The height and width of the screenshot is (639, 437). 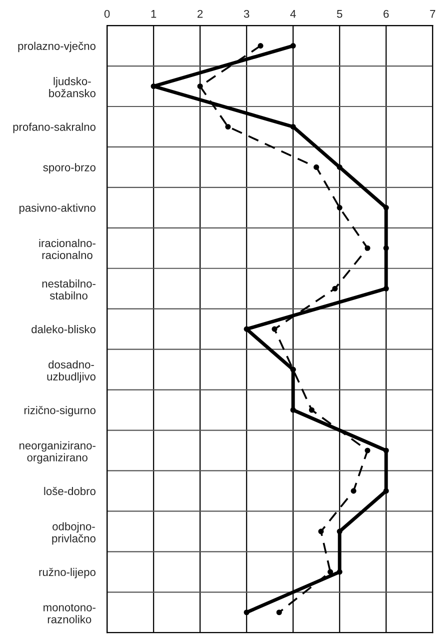 I want to click on y-tick-label: profano-sakralno, so click(x=54, y=128).